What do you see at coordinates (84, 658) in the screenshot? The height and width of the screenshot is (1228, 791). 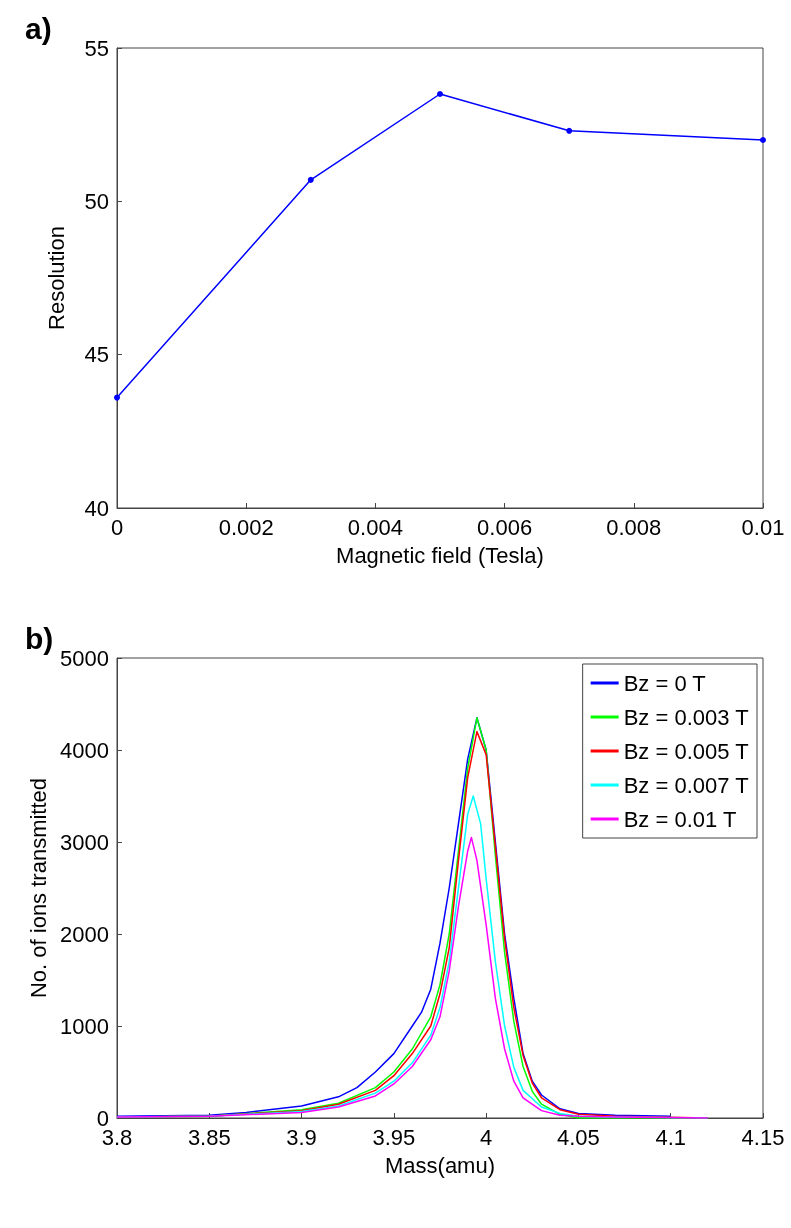 I see `y-tick-label: 5000` at bounding box center [84, 658].